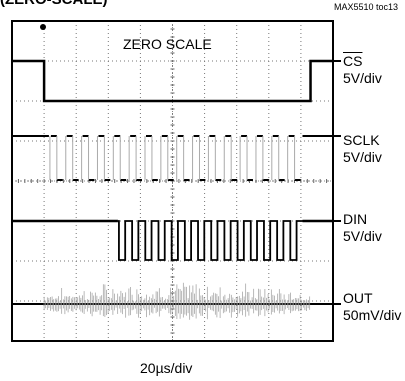 This screenshot has width=405, height=381. What do you see at coordinates (166, 368) in the screenshot?
I see `x-scale-label: 20µs/div` at bounding box center [166, 368].